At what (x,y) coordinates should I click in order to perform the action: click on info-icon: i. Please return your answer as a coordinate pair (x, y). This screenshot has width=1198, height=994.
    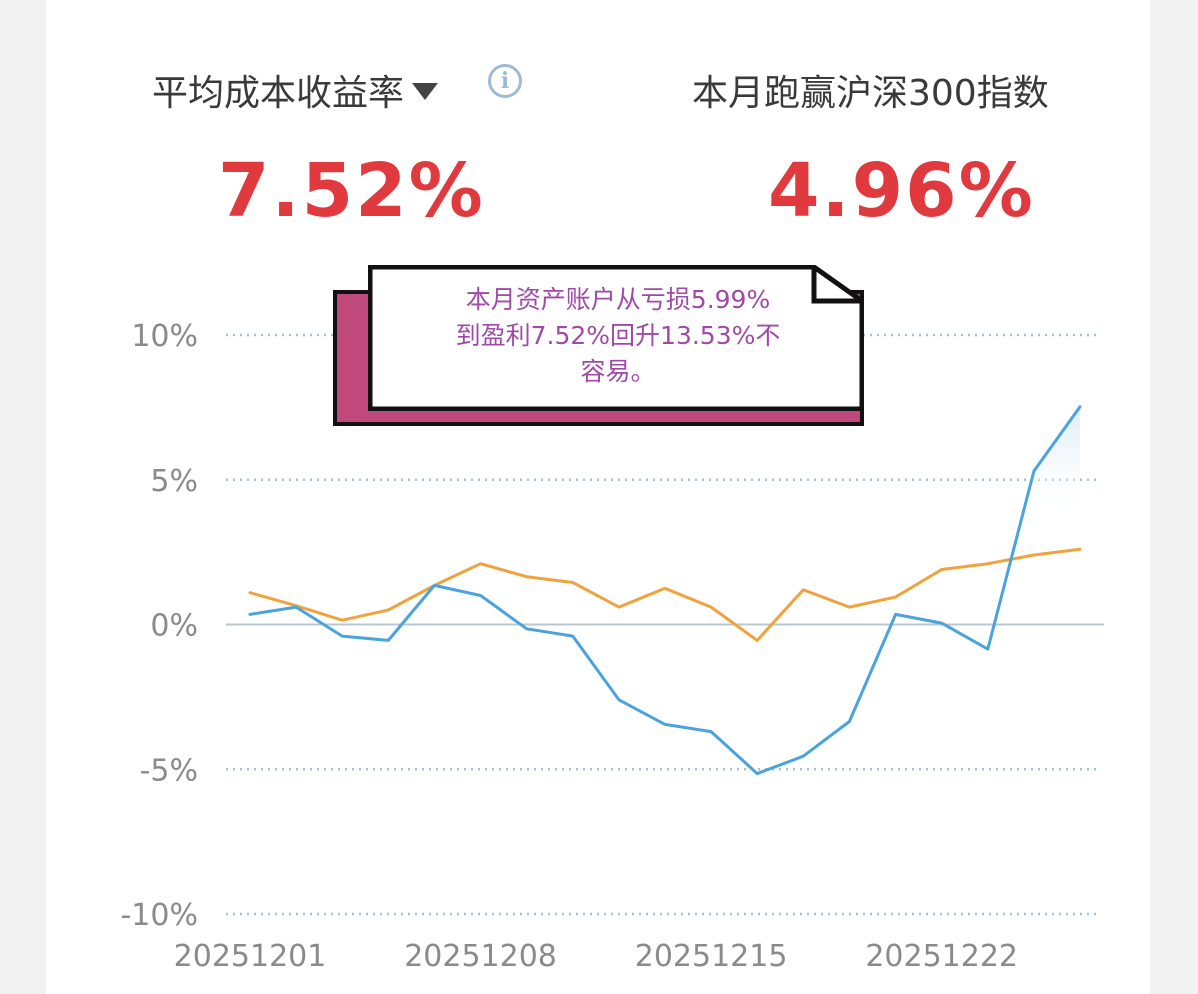
    Looking at the image, I should click on (505, 81).